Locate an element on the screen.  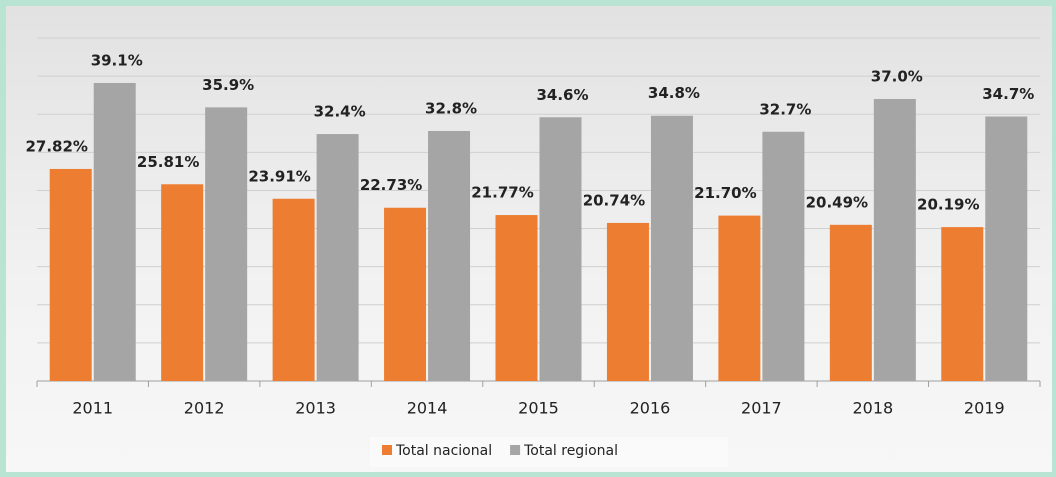
value-label: 34.8% is located at coordinates (674, 93).